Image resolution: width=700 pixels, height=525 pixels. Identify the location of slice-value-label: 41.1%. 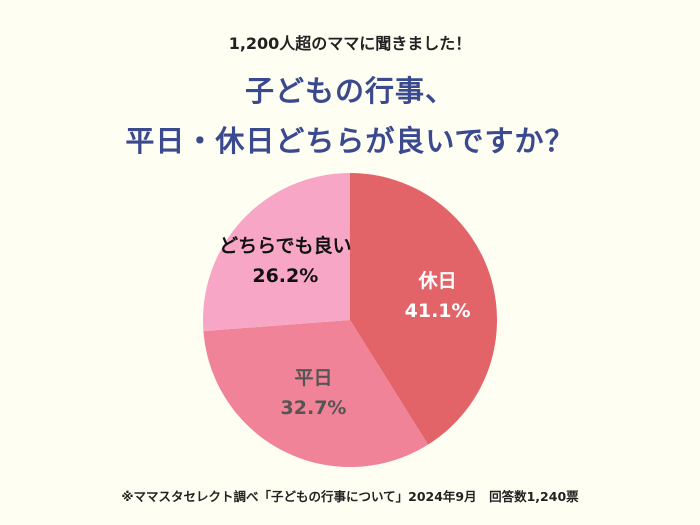
(438, 311).